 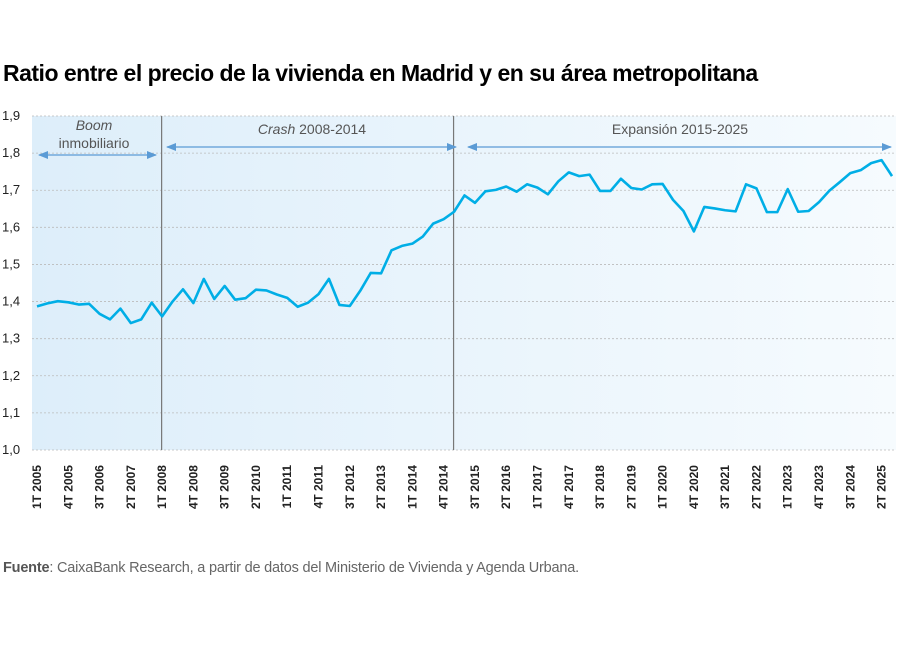 I want to click on y-axis: 1,0 1,1 1,2 1,3 1,4 1,5 1,6 1,7 1,8 1,9, so click(x=11, y=282).